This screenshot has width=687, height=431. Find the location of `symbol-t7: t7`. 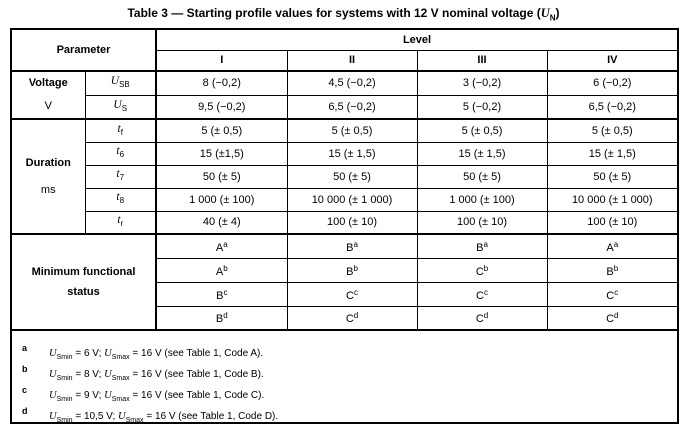

symbol-t7: t7 is located at coordinates (120, 176).